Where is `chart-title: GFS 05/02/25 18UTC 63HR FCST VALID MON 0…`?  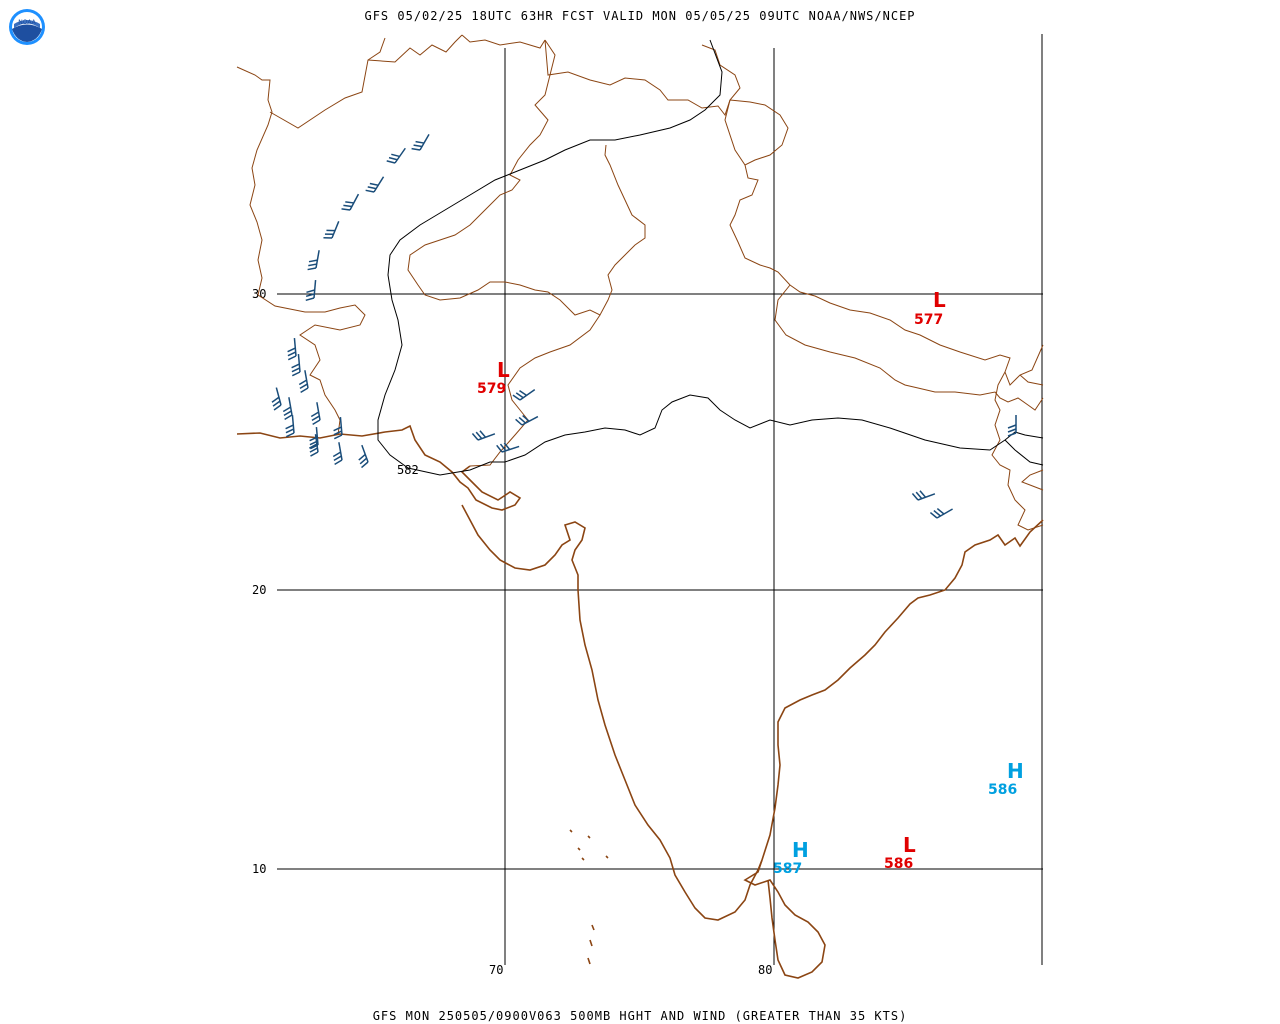 chart-title: GFS 05/02/25 18UTC 63HR FCST VALID MON 0… is located at coordinates (640, 16).